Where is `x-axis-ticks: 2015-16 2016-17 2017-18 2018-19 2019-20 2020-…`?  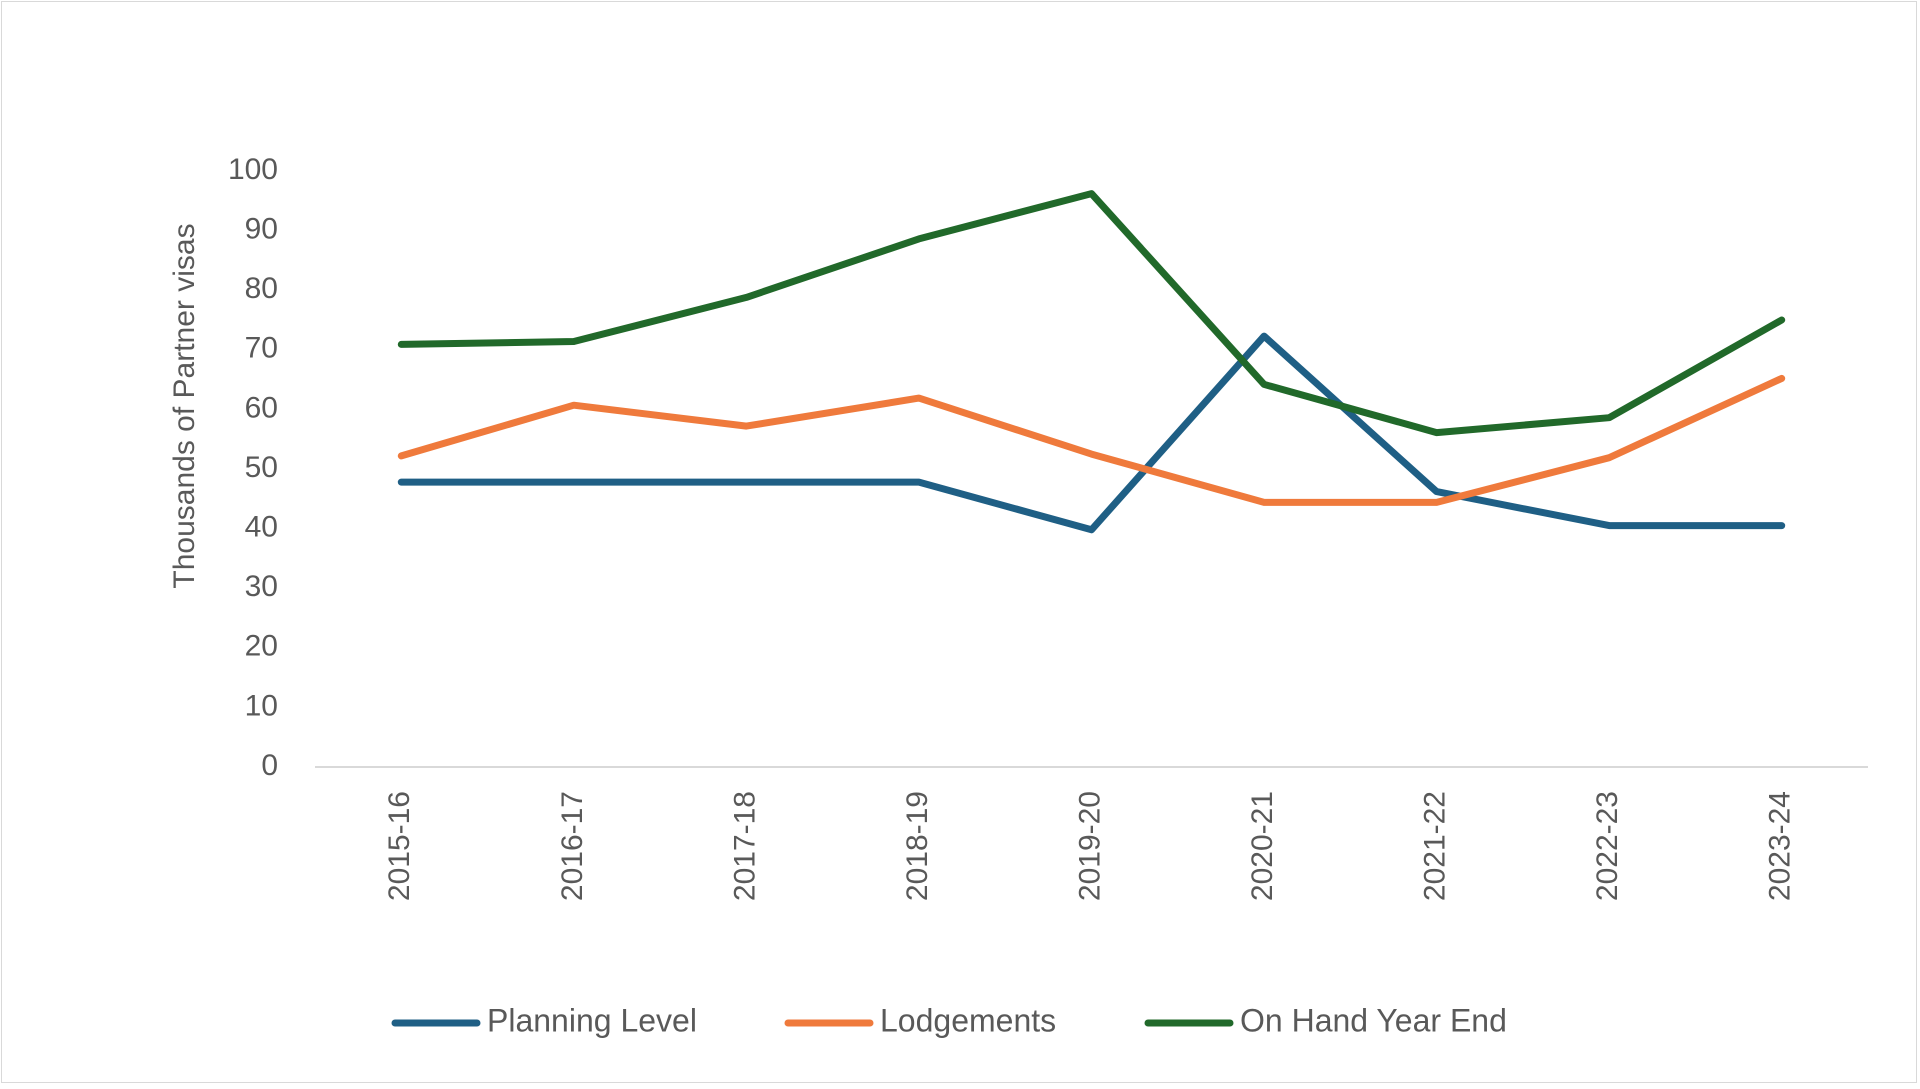
x-axis-ticks: 2015-16 2016-17 2017-18 2018-19 2019-20 2020-… is located at coordinates (1089, 846).